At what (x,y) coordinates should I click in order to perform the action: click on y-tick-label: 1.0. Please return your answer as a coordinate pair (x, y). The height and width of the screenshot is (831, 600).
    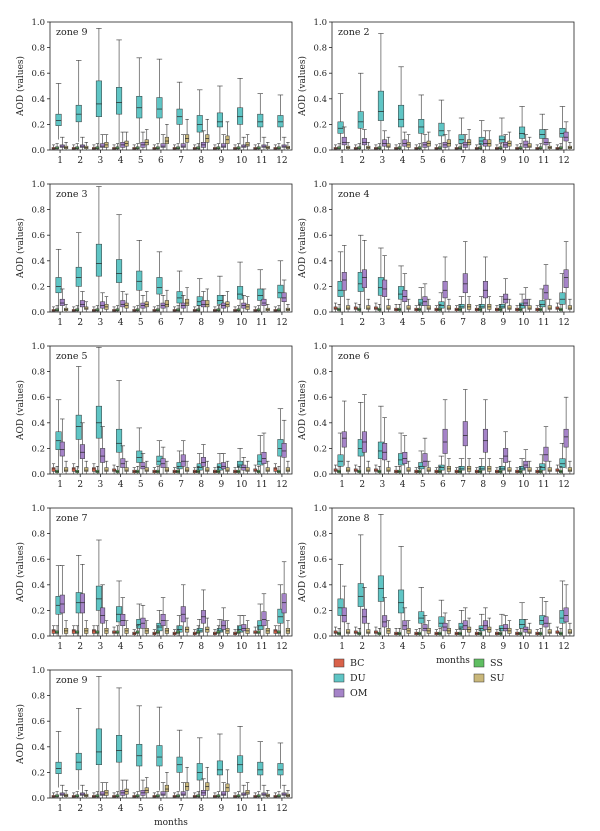
    Looking at the image, I should click on (320, 347).